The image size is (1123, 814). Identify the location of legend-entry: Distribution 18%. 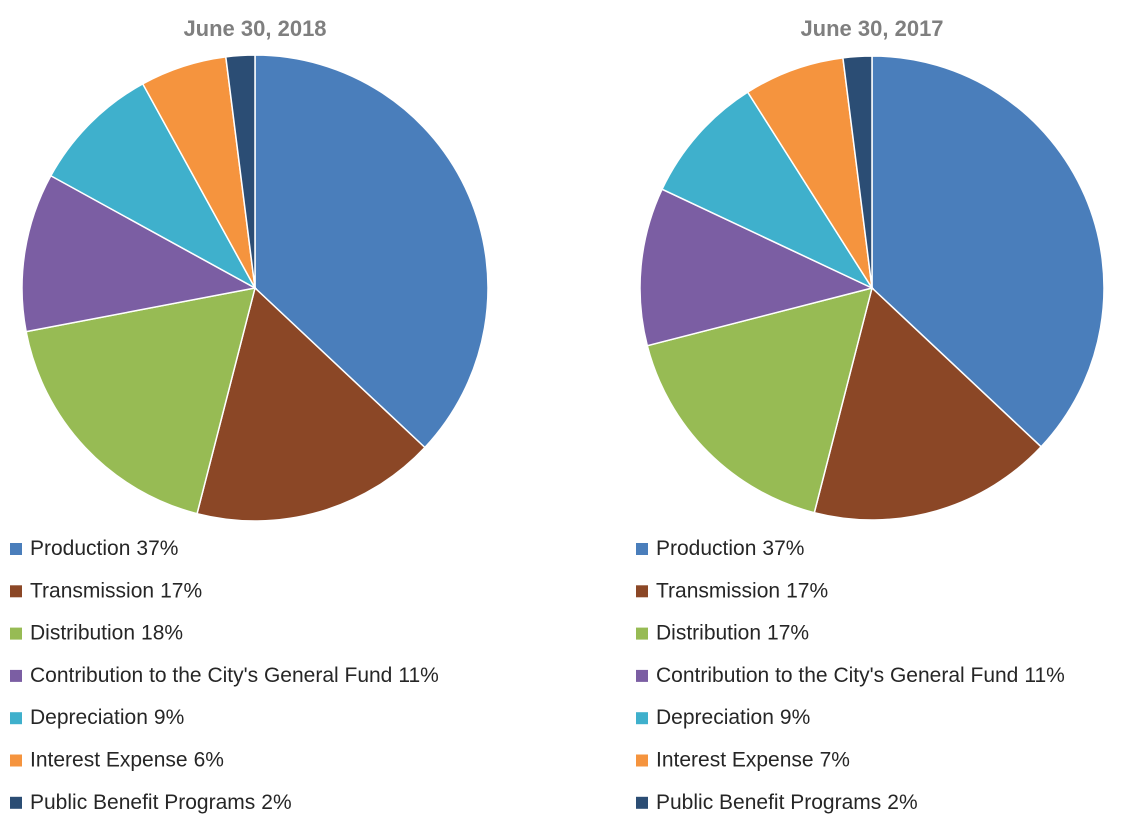
(106, 632).